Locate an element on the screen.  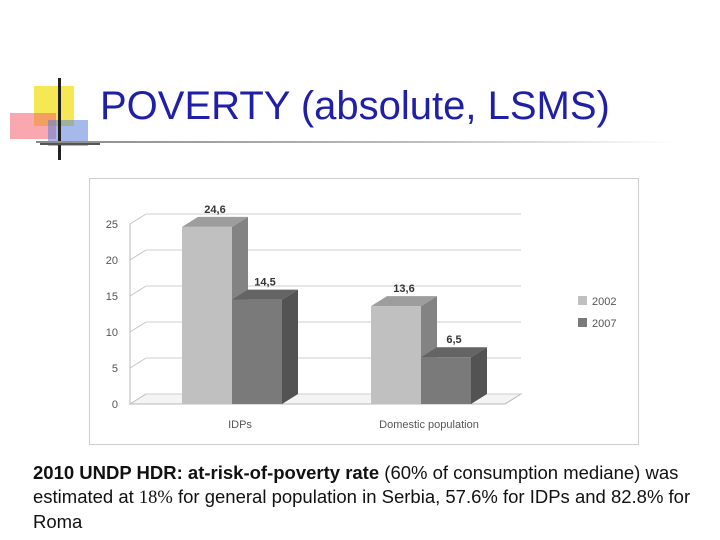
y-tick-label-2: 10 is located at coordinates (112, 333).